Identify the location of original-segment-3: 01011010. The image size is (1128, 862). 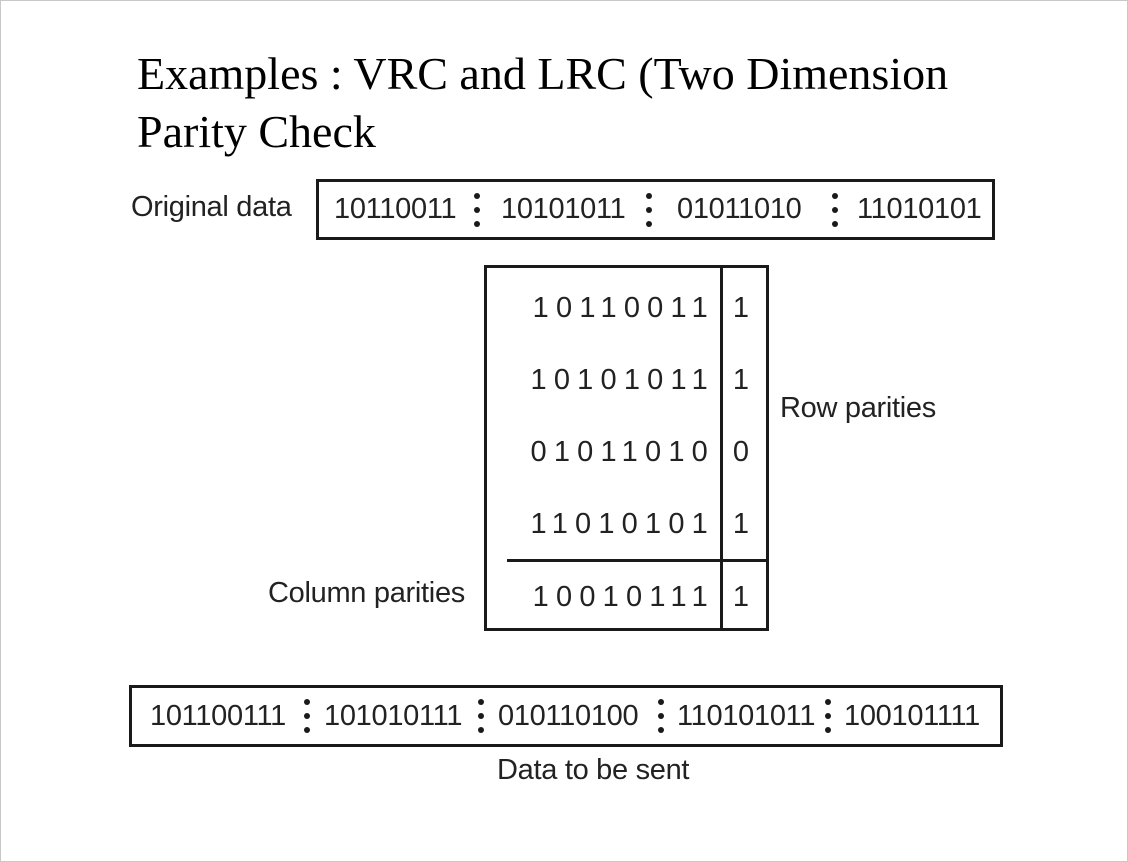
(739, 209).